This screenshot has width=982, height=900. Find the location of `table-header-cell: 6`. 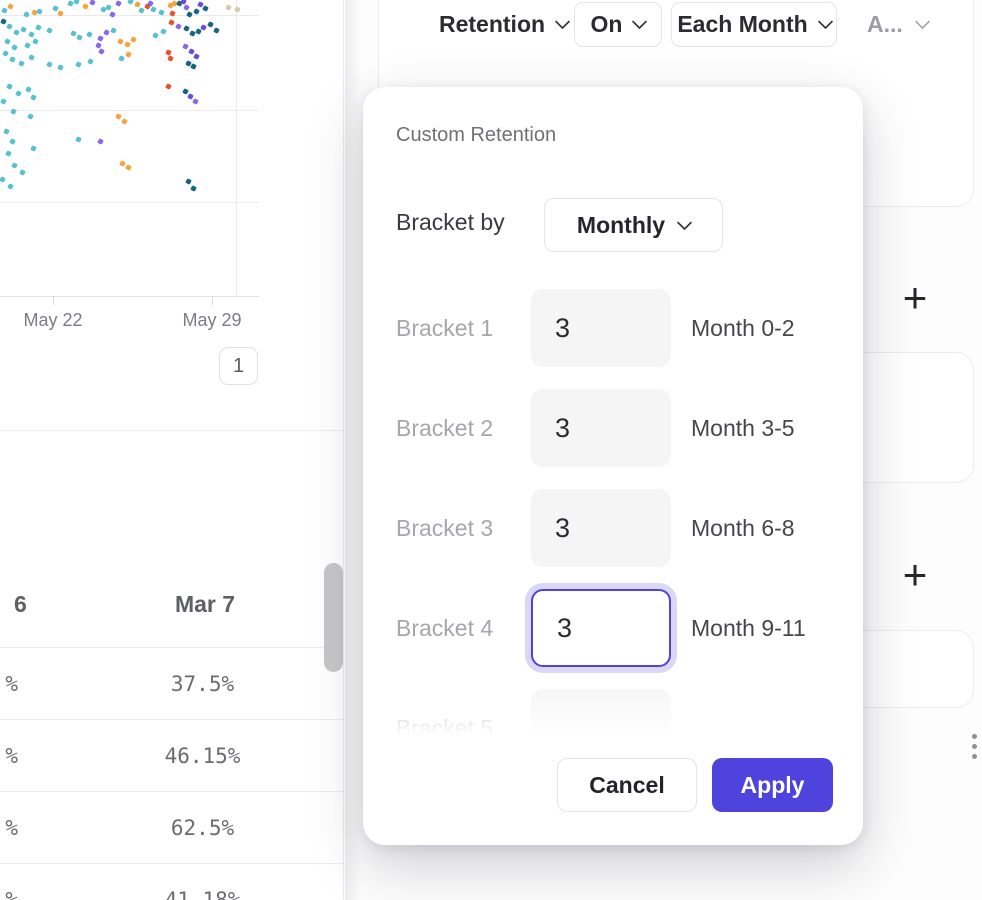

table-header-cell: 6 is located at coordinates (20, 604).